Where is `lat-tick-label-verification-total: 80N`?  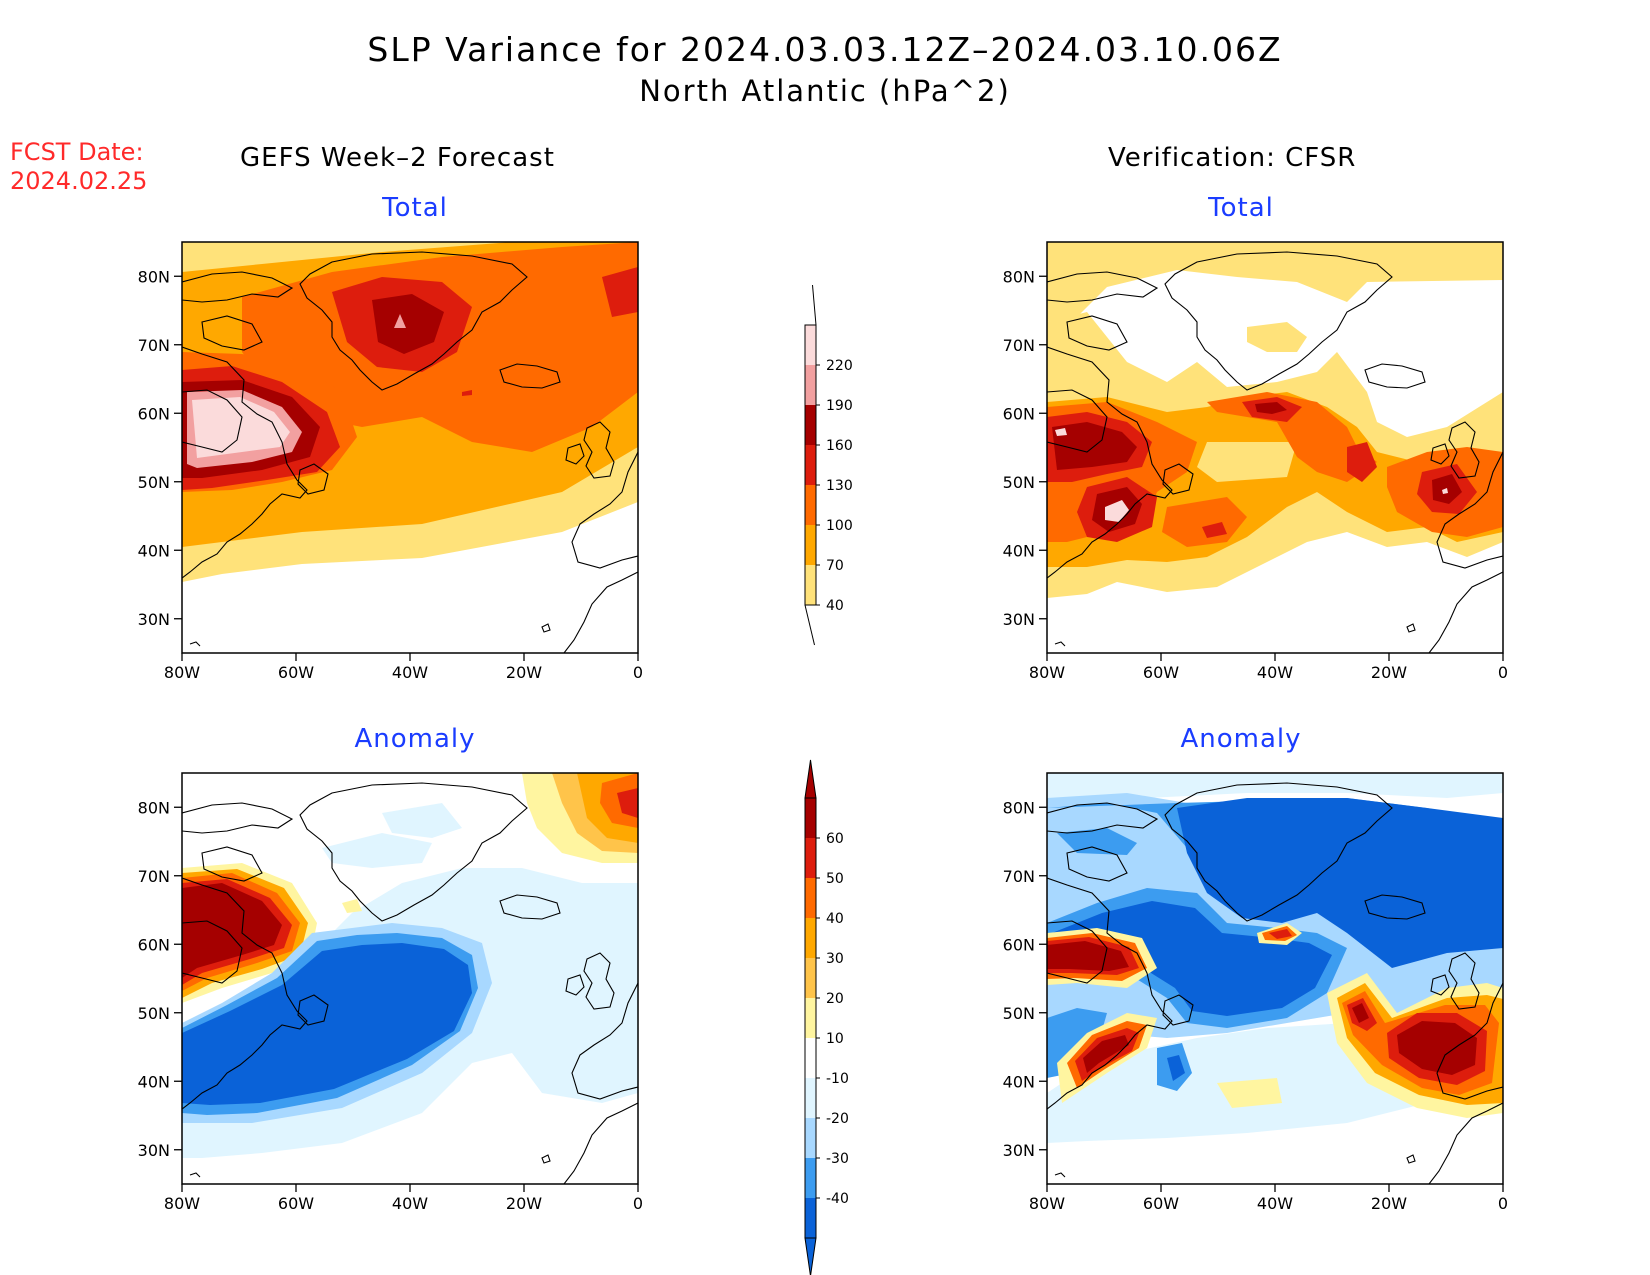
lat-tick-label-verification-total: 80N is located at coordinates (1019, 276).